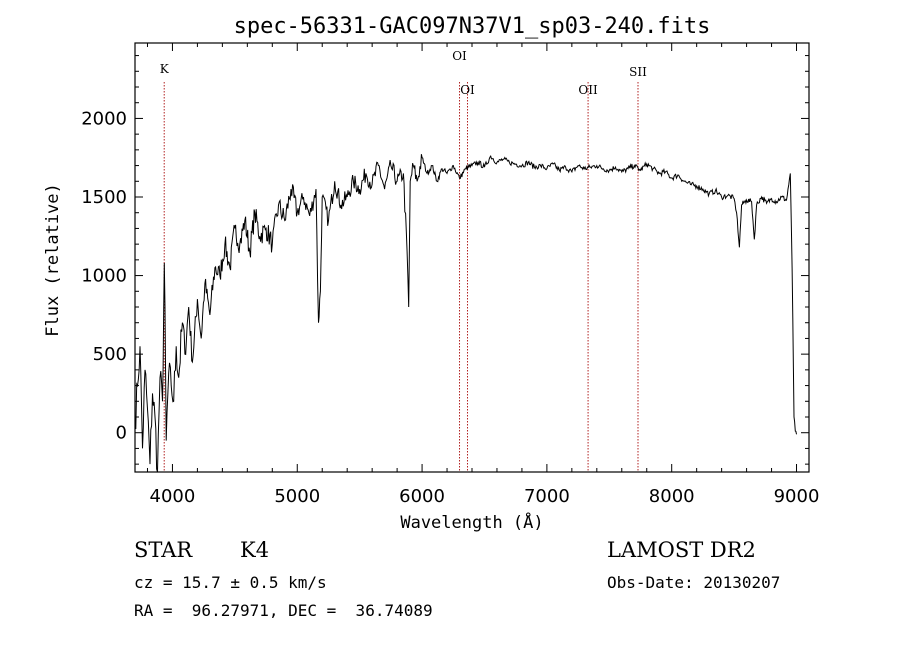 This screenshot has height=649, width=900. Describe the element at coordinates (163, 550) in the screenshot. I see `object-class: STAR` at that location.